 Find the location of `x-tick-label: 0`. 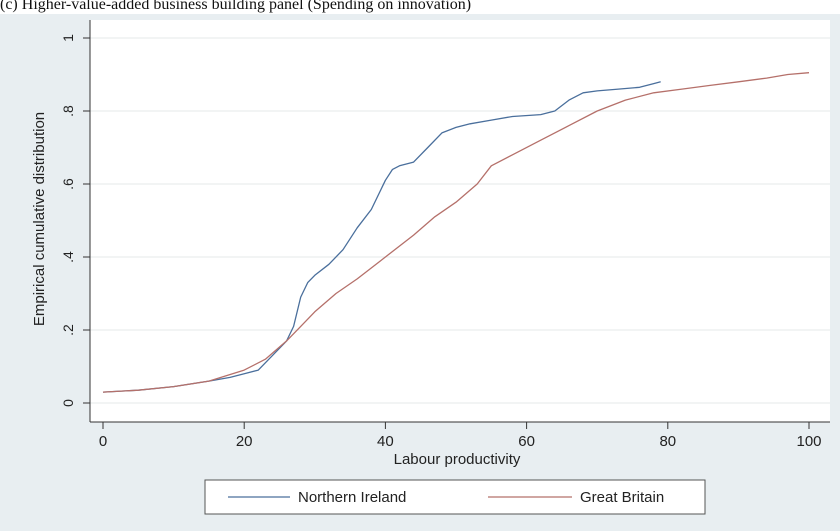

x-tick-label: 0 is located at coordinates (103, 441).